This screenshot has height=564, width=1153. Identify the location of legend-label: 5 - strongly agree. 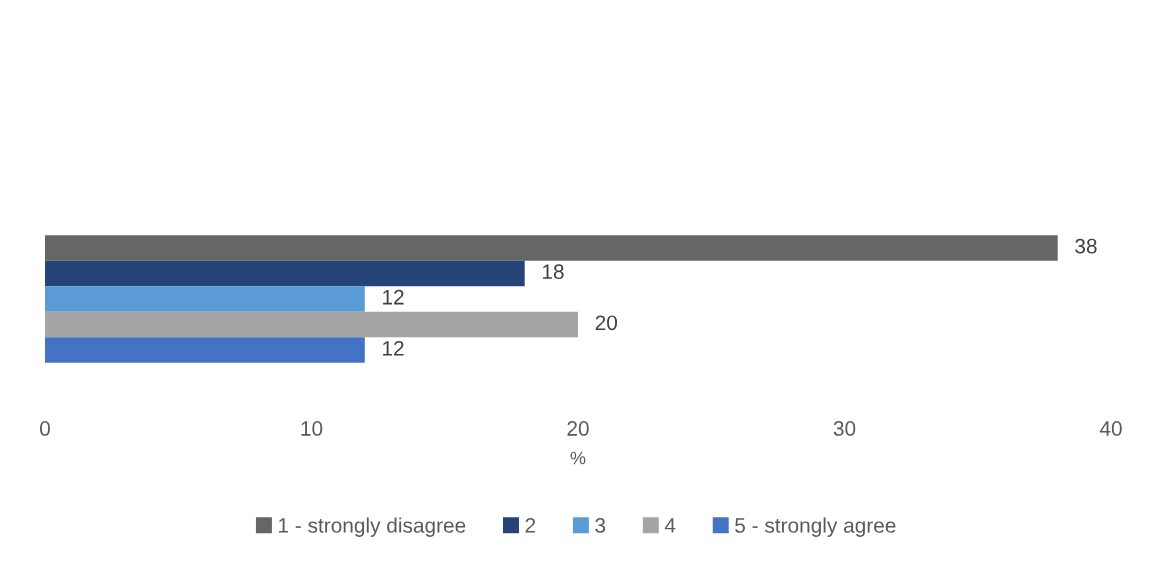
(815, 527).